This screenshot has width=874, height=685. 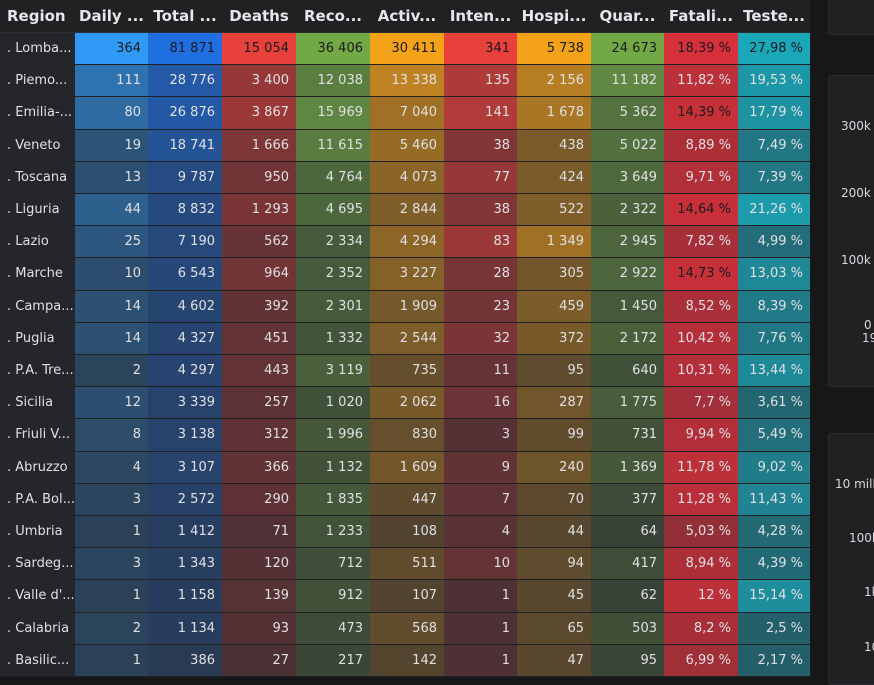 What do you see at coordinates (627, 564) in the screenshot?
I see `table-cell: 417` at bounding box center [627, 564].